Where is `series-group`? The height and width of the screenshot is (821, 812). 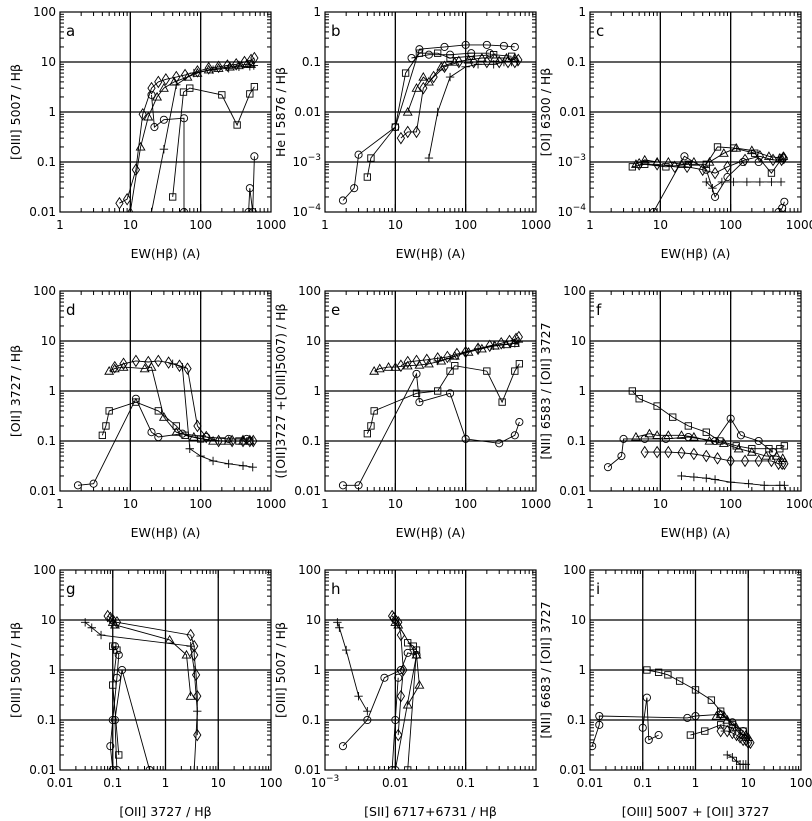 series-group is located at coordinates (165, 422).